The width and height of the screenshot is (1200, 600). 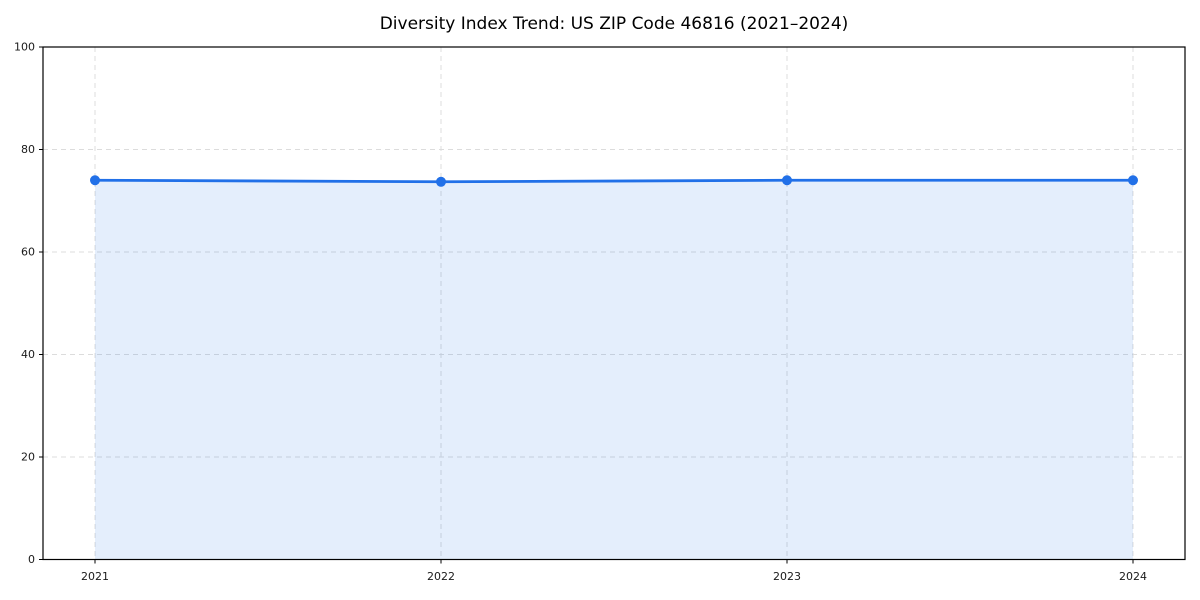 I want to click on x-tick-label: 2022, so click(x=441, y=576).